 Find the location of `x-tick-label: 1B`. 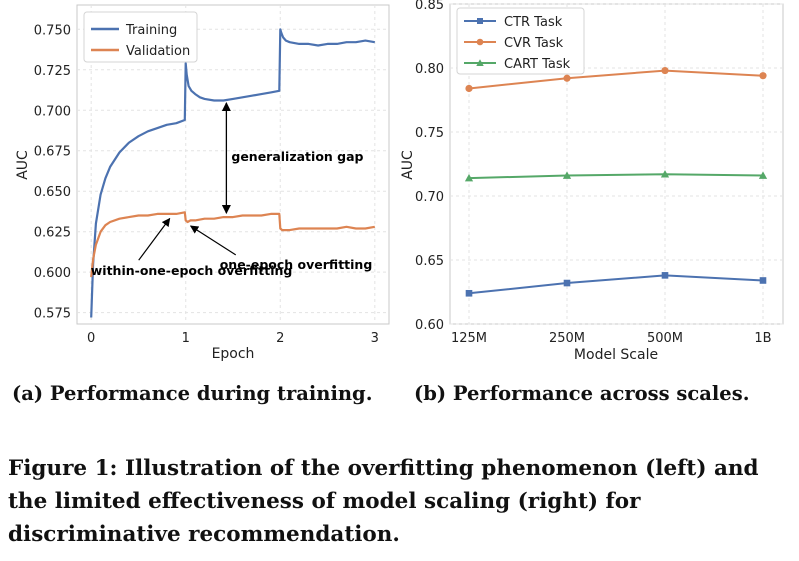

x-tick-label: 1B is located at coordinates (762, 338).